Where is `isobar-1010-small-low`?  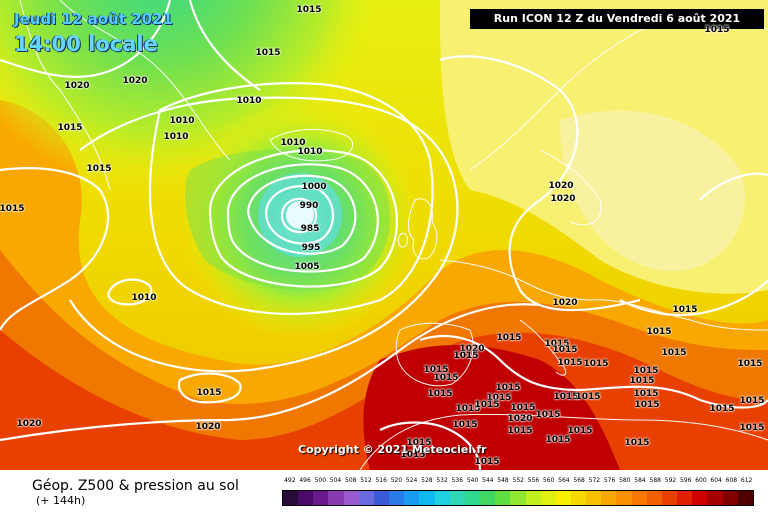 isobar-1010-small-low is located at coordinates (130, 292).